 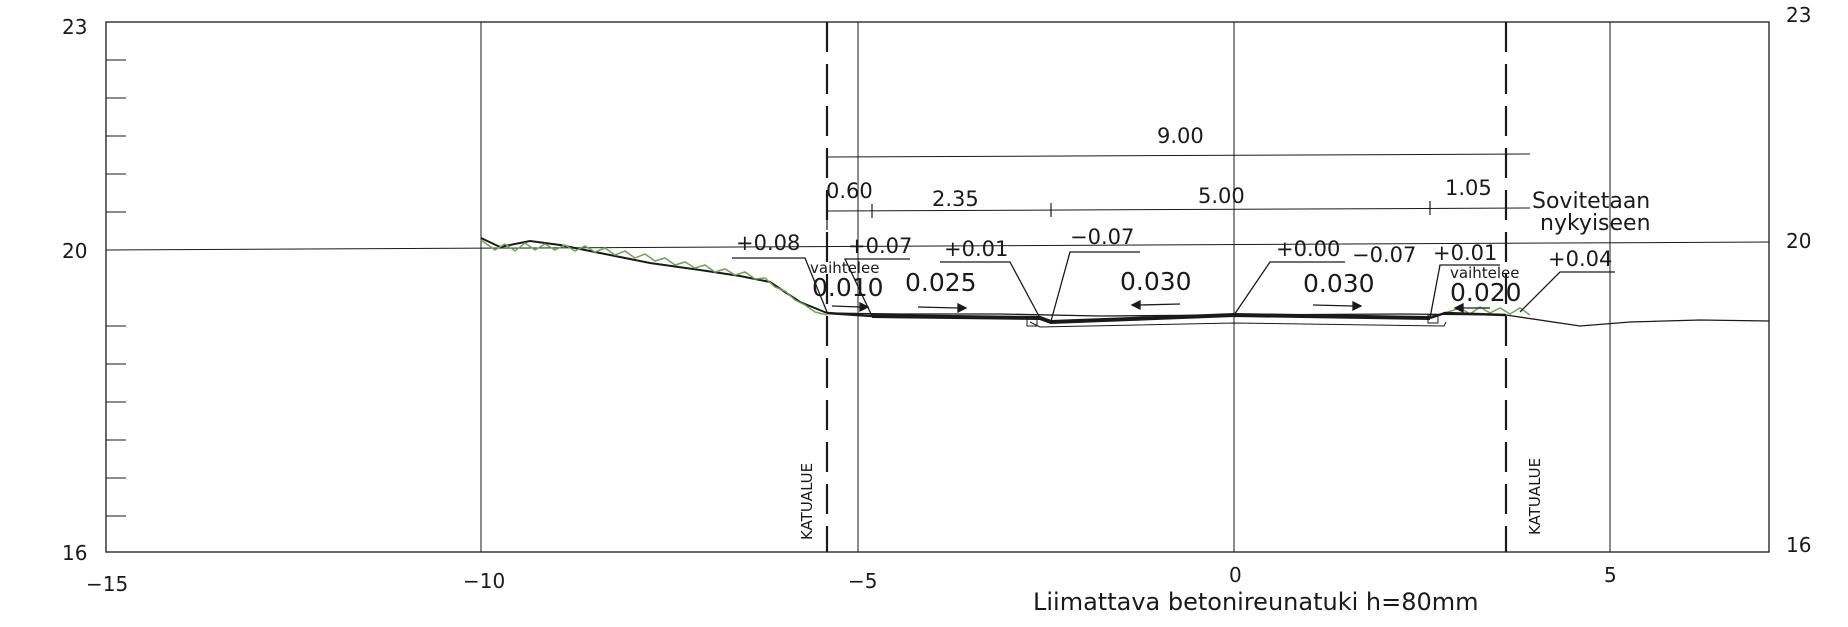 What do you see at coordinates (1484, 273) in the screenshot?
I see `note-vaihtelee-right: vaihtelee` at bounding box center [1484, 273].